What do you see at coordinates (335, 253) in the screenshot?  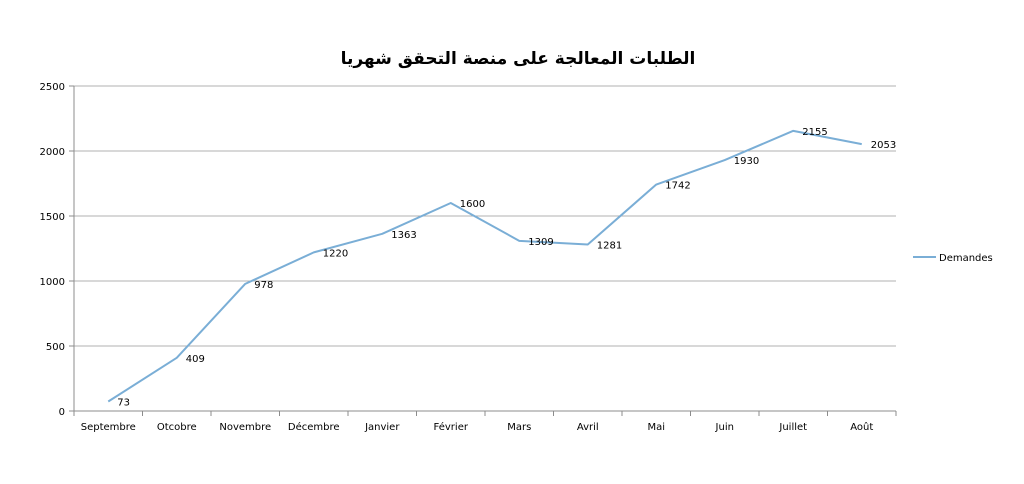 I see `data-label-3: 1220` at bounding box center [335, 253].